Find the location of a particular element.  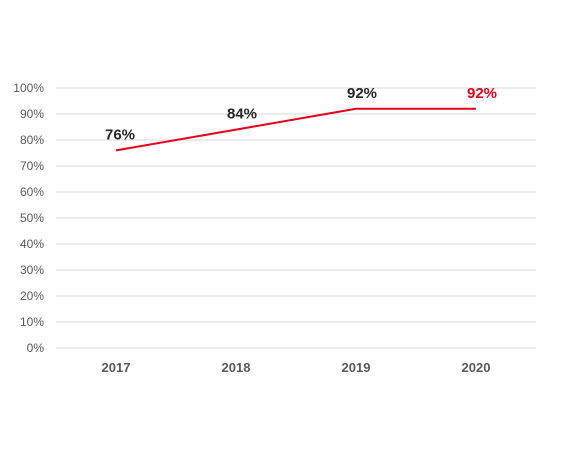

y-tick-label: 20% is located at coordinates (32, 296).